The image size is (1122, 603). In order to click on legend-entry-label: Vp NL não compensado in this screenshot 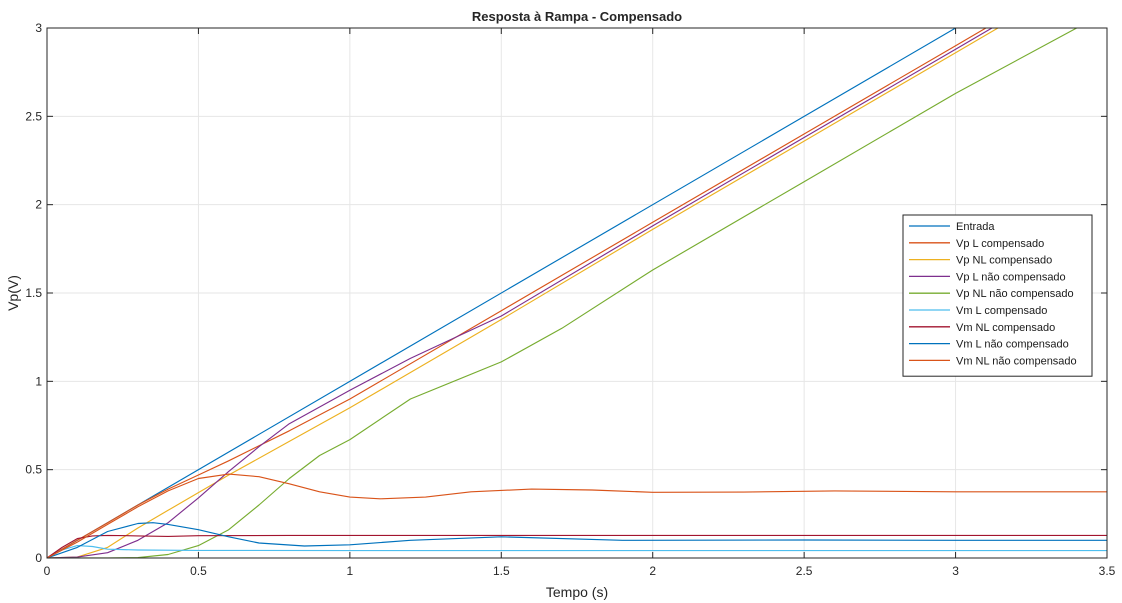, I will do `click(1015, 294)`.